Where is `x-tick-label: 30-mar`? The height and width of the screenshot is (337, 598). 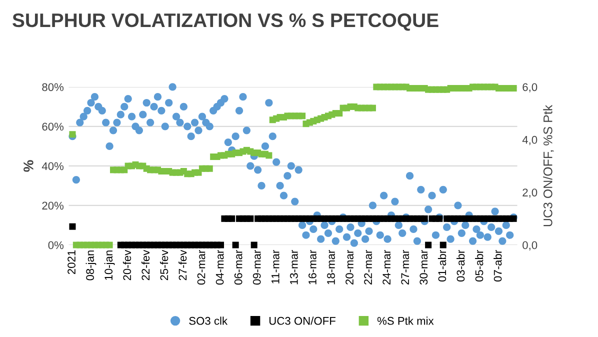
x-tick-label: 30-mar is located at coordinates (424, 267).